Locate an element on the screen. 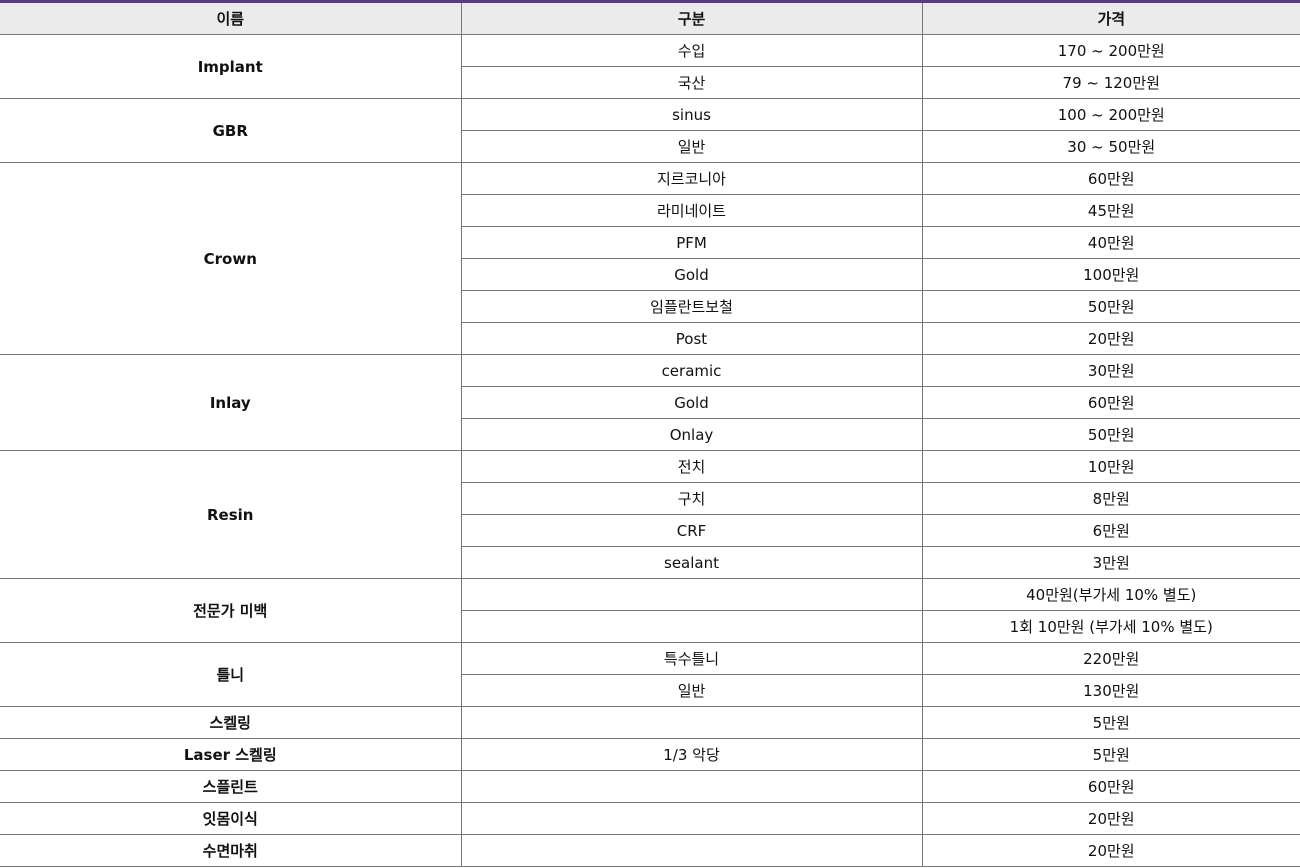  top-accent-bar is located at coordinates (650, 1).